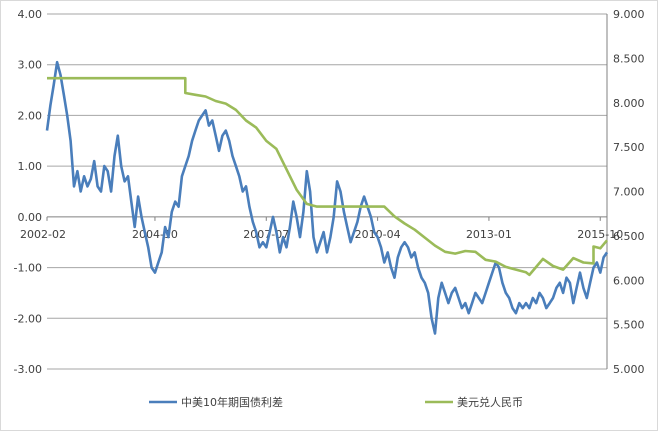 The height and width of the screenshot is (434, 658). I want to click on x-axis-tick-label: 2004-10, so click(155, 234).